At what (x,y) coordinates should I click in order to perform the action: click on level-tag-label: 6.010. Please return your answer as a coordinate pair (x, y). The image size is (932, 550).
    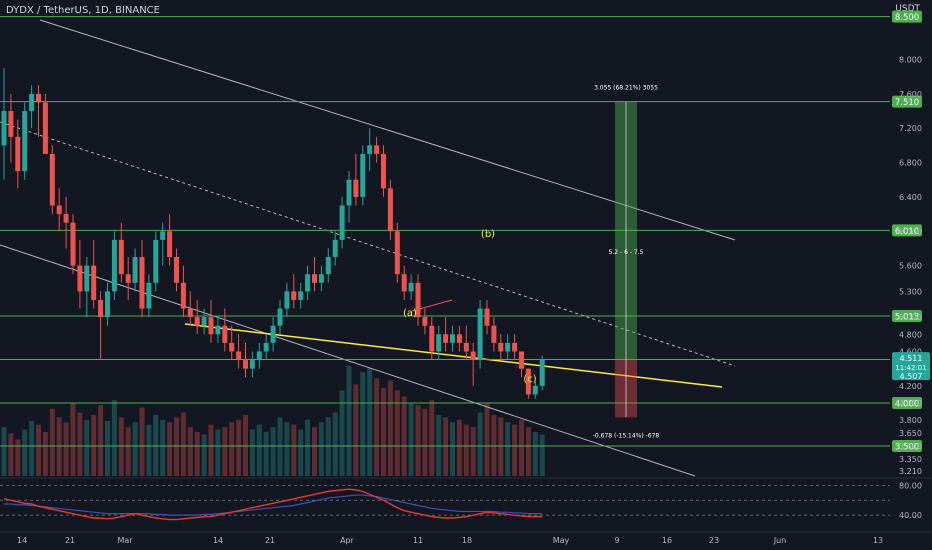
    Looking at the image, I should click on (907, 232).